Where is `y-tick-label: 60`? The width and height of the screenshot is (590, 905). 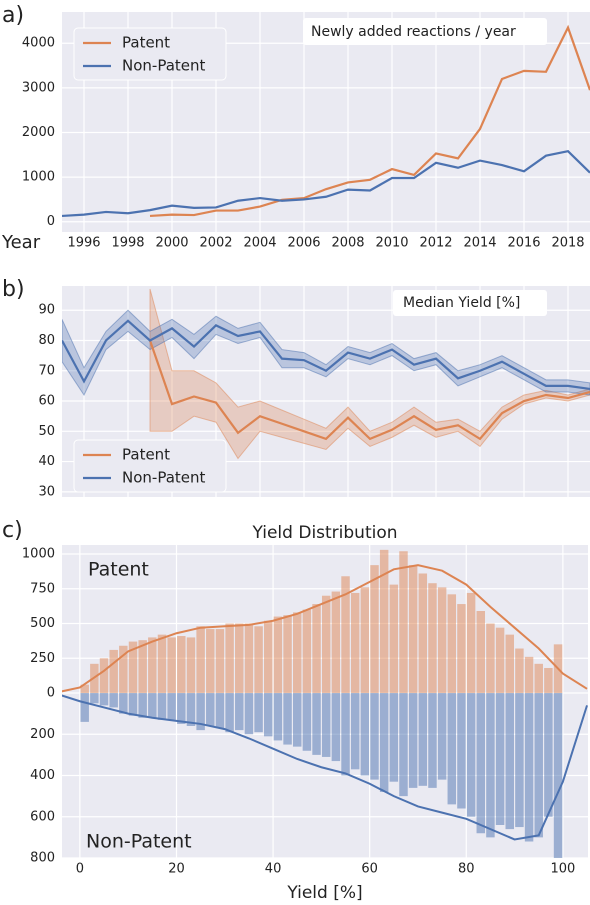
y-tick-label: 60 is located at coordinates (46, 401).